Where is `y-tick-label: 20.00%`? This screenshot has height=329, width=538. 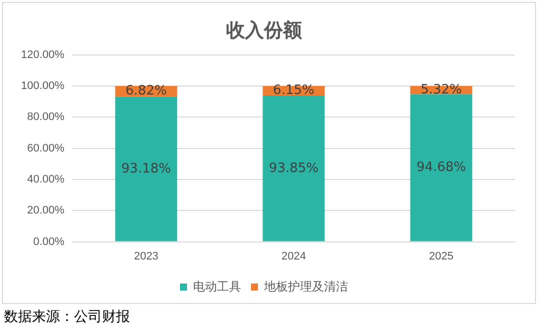 y-tick-label: 20.00% is located at coordinates (46, 210).